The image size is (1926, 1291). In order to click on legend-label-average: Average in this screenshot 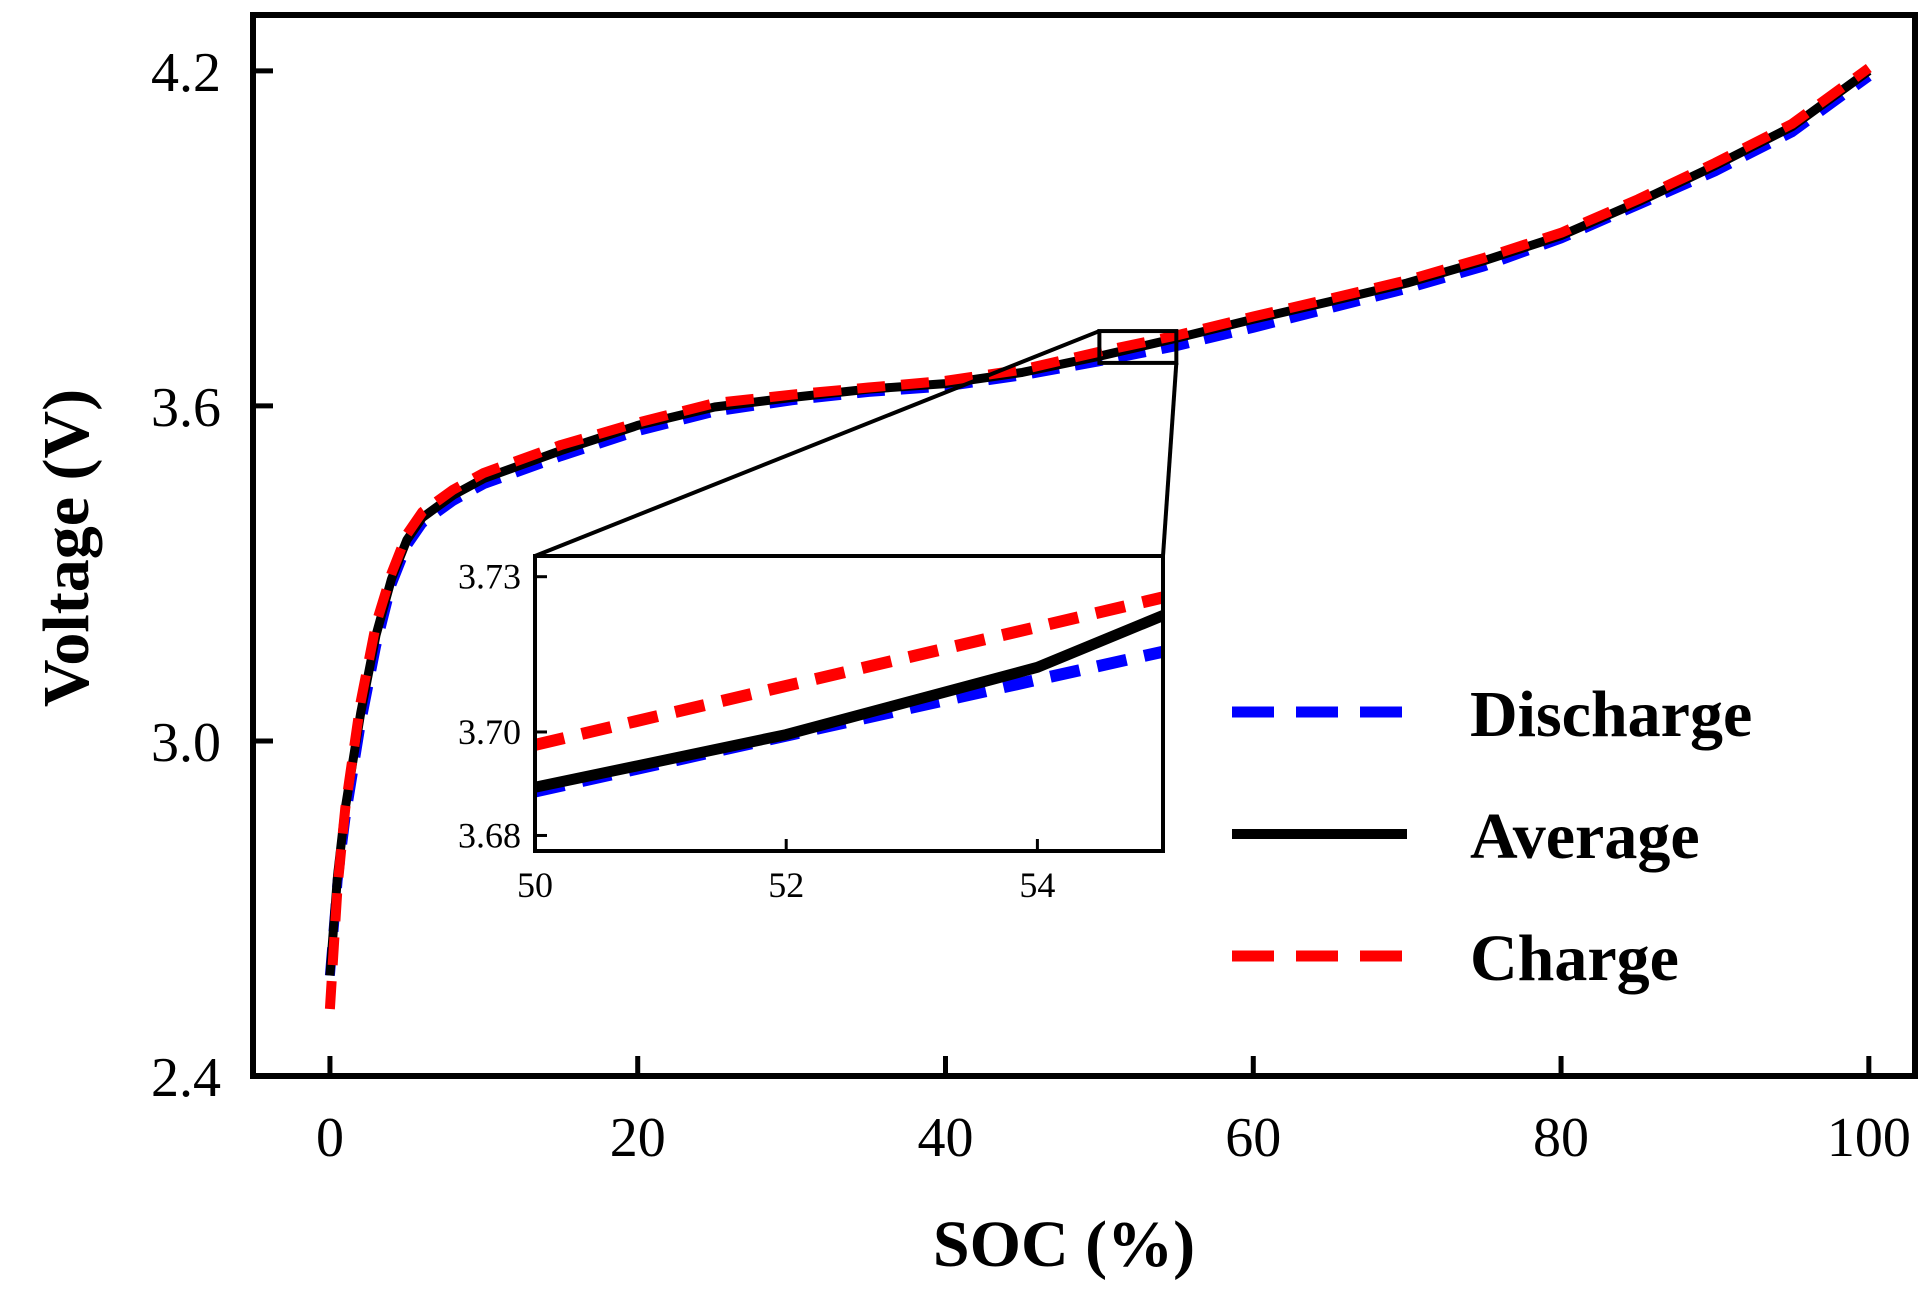, I will do `click(1585, 836)`.